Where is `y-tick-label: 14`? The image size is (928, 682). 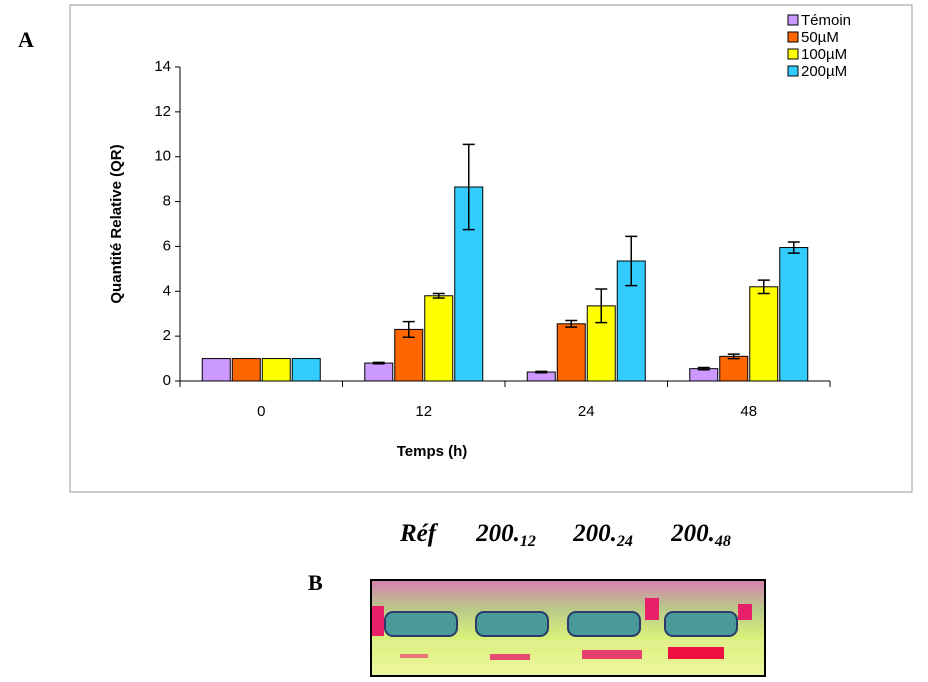 y-tick-label: 14 is located at coordinates (162, 66).